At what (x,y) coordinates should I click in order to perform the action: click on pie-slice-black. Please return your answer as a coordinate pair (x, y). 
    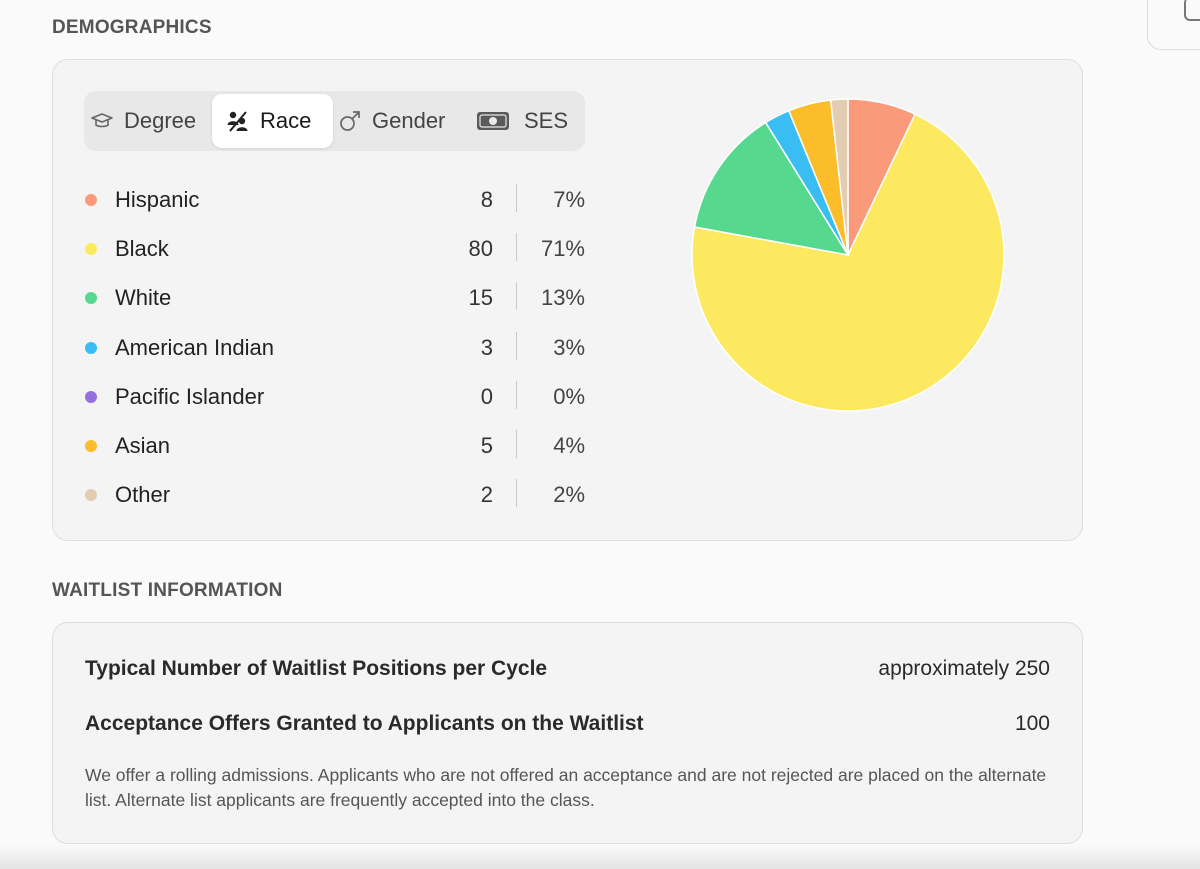
    Looking at the image, I should click on (848, 262).